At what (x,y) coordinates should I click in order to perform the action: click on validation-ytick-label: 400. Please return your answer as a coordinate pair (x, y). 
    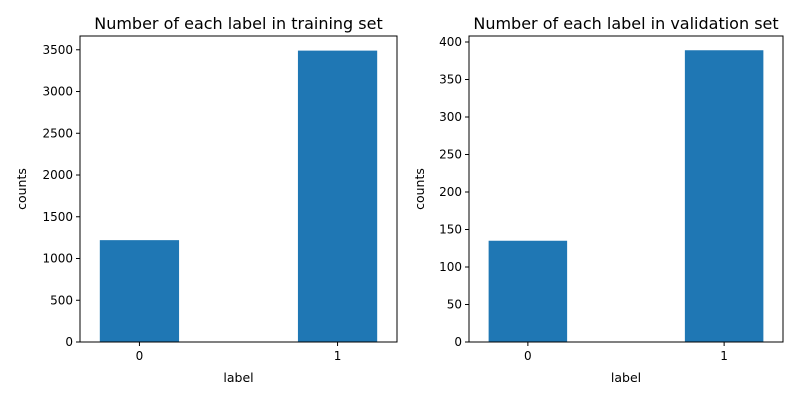
    Looking at the image, I should click on (450, 42).